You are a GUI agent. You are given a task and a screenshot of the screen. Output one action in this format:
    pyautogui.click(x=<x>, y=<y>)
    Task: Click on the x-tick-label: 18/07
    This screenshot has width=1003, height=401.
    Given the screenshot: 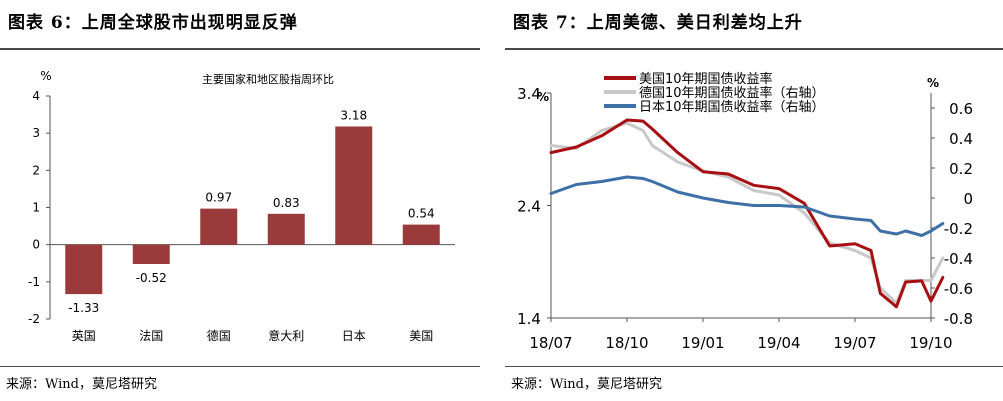 What is the action you would take?
    pyautogui.click(x=550, y=343)
    